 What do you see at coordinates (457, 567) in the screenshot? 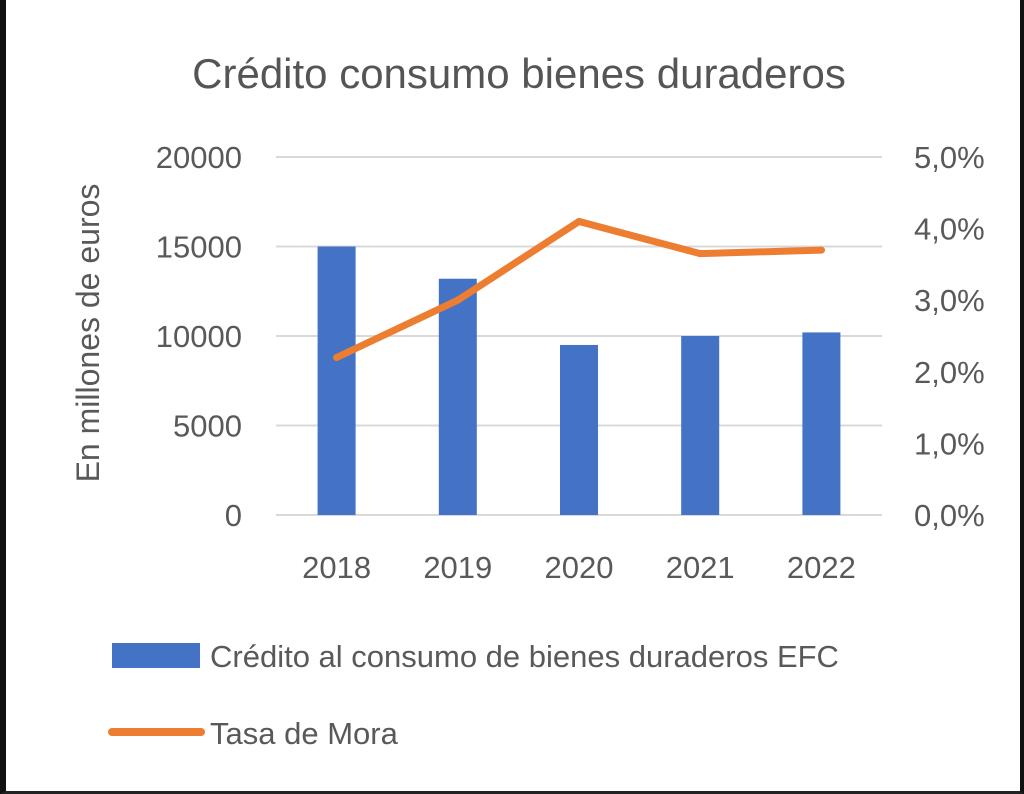
I see `x-tick-label: 2019` at bounding box center [457, 567].